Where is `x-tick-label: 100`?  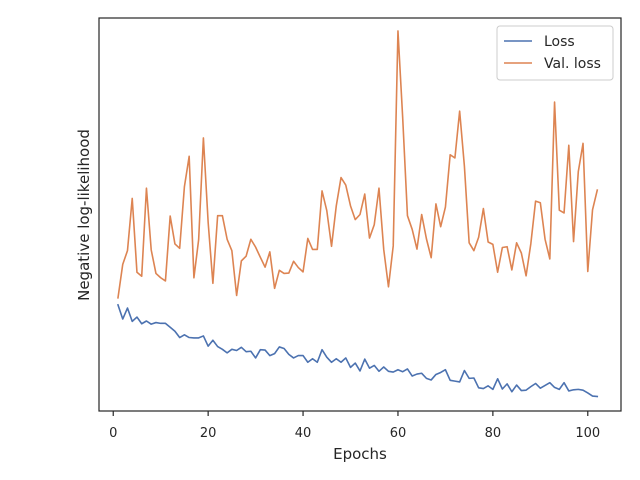
x-tick-label: 100 is located at coordinates (587, 433).